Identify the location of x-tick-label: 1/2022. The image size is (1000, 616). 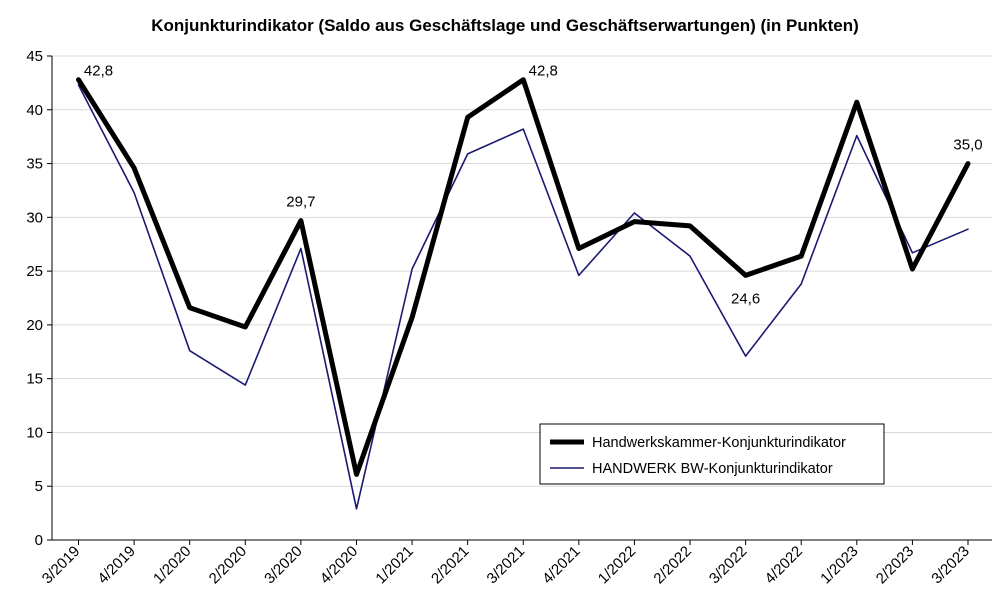
(617, 565).